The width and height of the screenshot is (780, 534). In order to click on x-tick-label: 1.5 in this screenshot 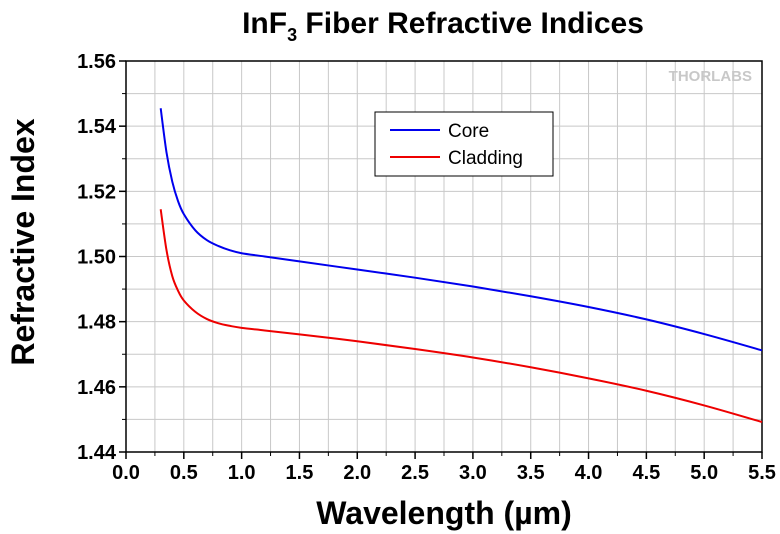, I will do `click(300, 473)`.